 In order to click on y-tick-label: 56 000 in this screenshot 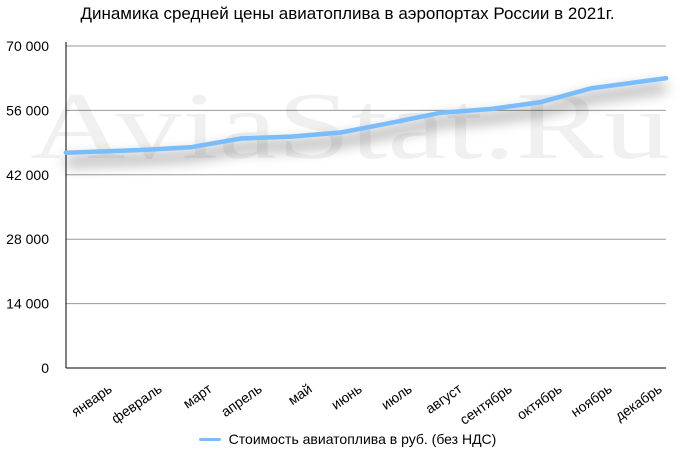, I will do `click(27, 110)`.